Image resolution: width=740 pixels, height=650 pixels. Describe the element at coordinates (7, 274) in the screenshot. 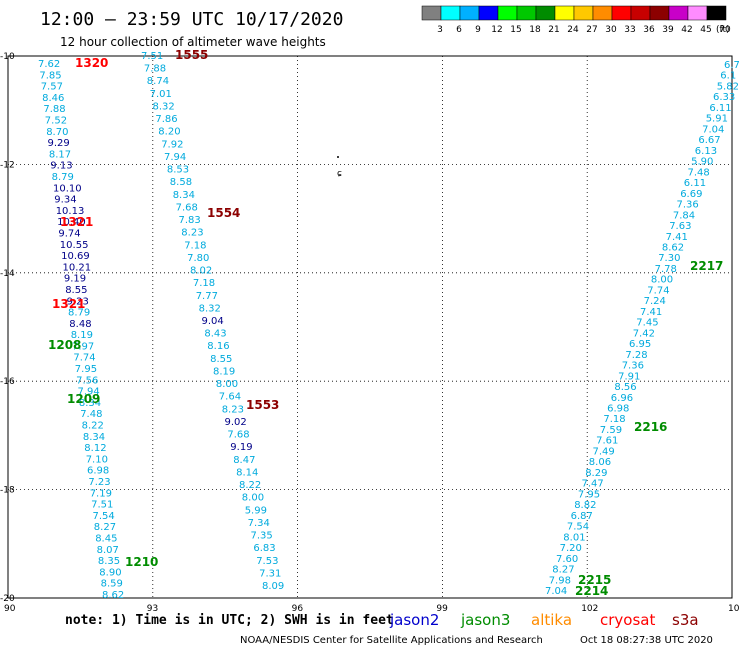

I see `lat-tick-label: -14` at that location.